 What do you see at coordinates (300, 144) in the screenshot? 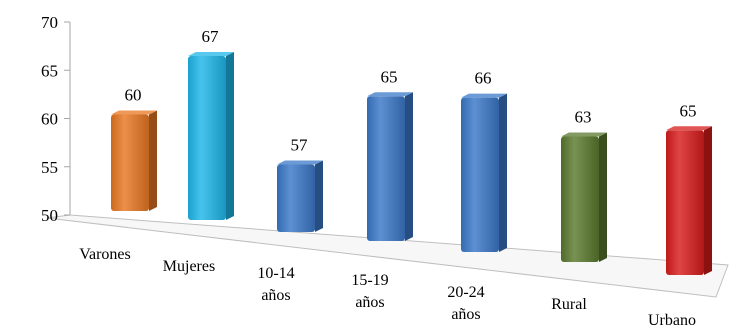
I see `data-label: 57` at bounding box center [300, 144].